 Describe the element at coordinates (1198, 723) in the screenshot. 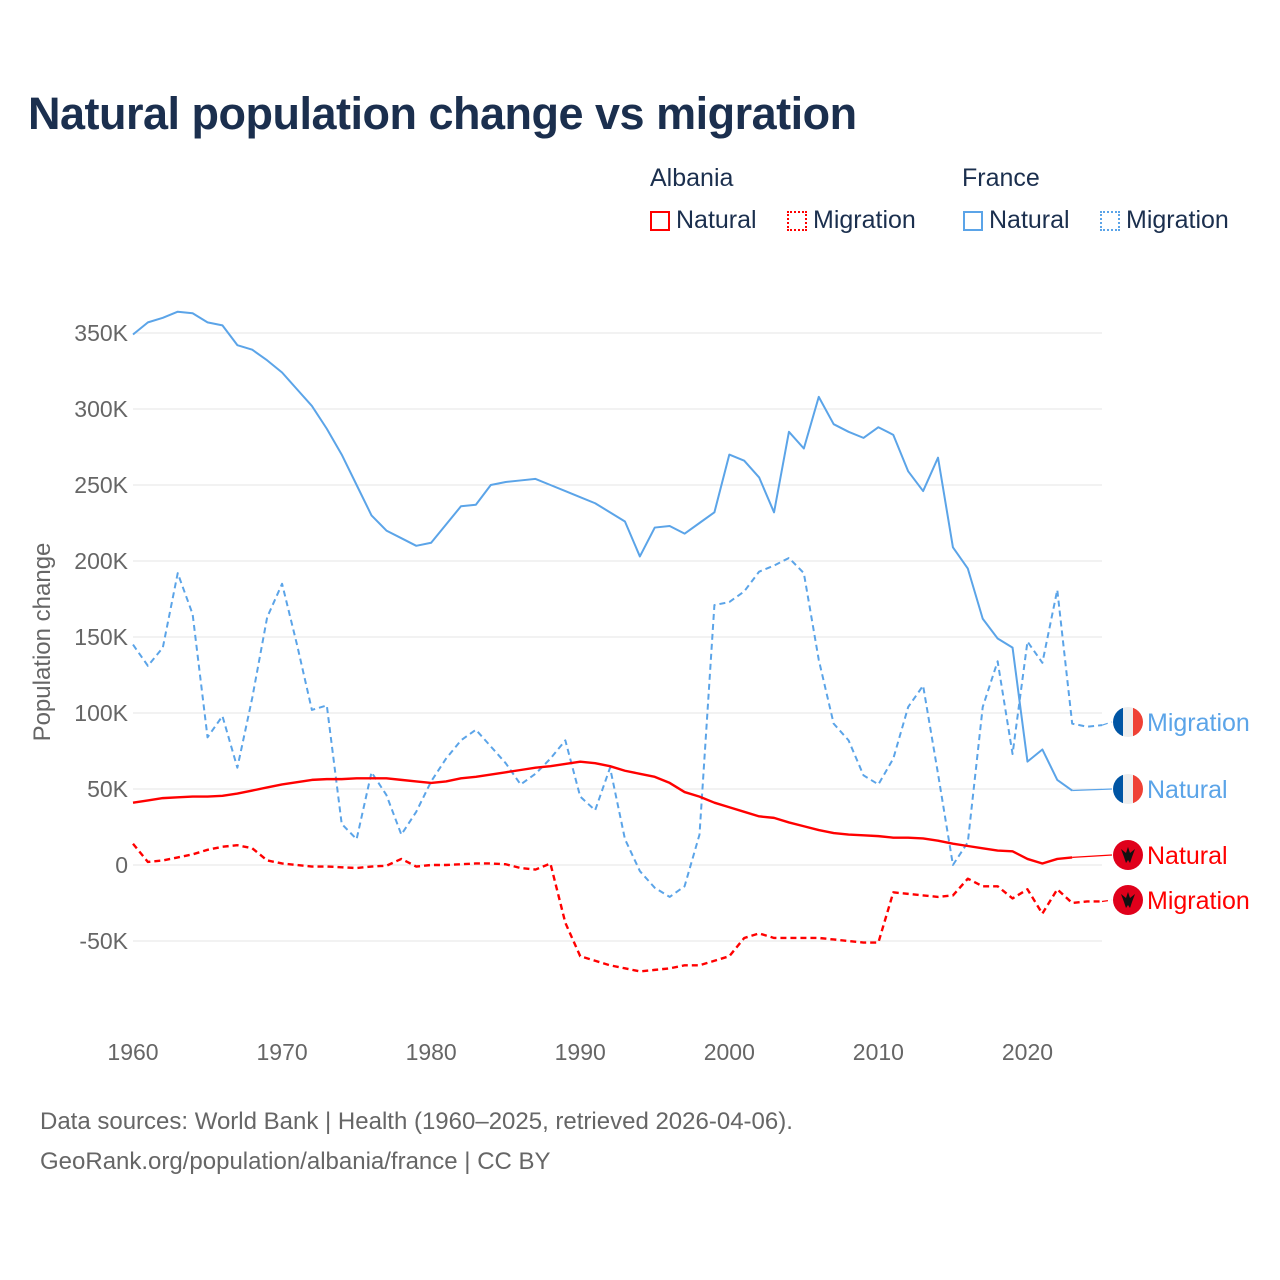

I see `end-label-france-migration: Migration` at that location.